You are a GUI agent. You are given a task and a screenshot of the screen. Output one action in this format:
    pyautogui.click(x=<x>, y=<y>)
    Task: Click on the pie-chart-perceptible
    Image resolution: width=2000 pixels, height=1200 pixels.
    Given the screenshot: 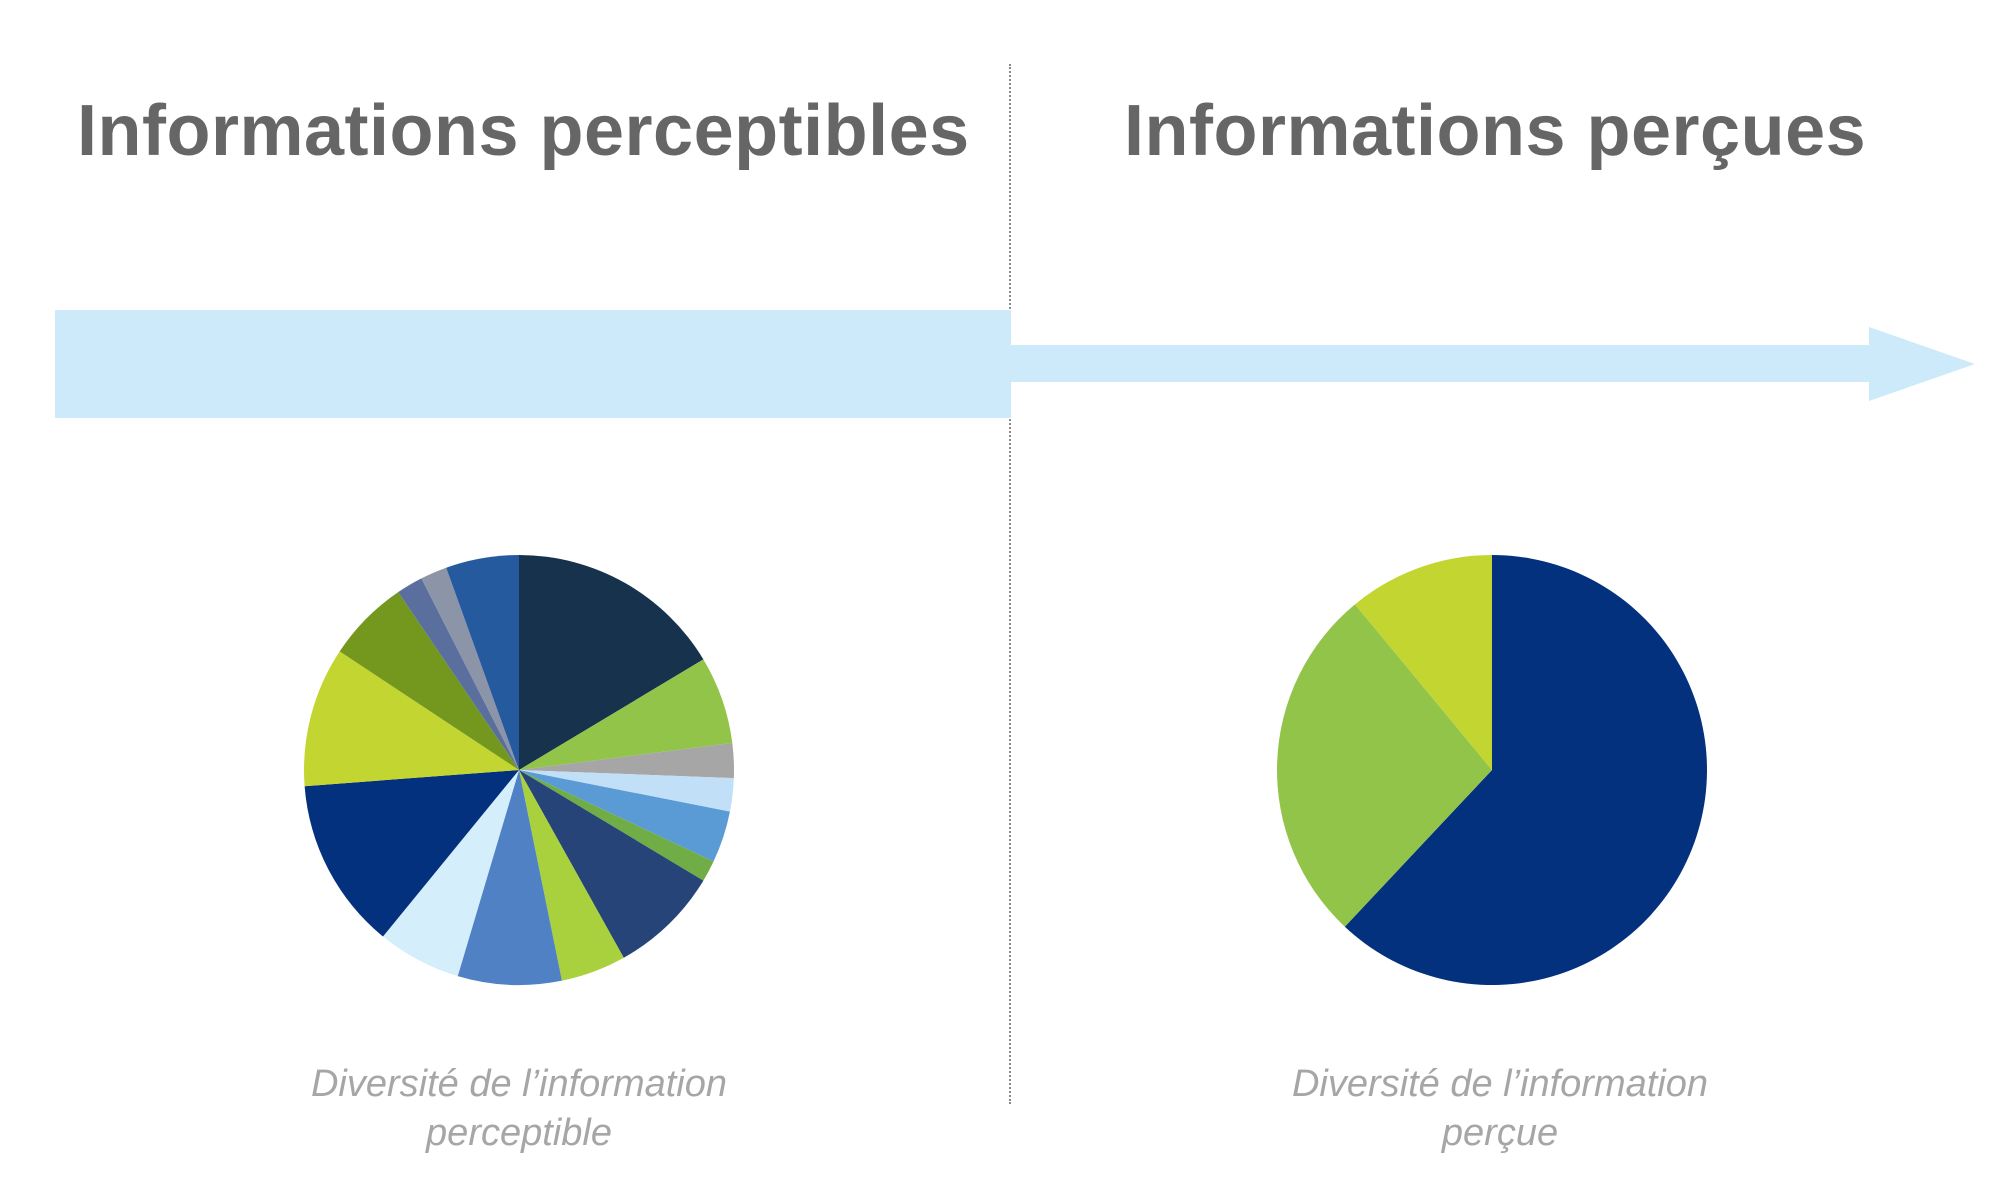 What is the action you would take?
    pyautogui.click(x=519, y=770)
    